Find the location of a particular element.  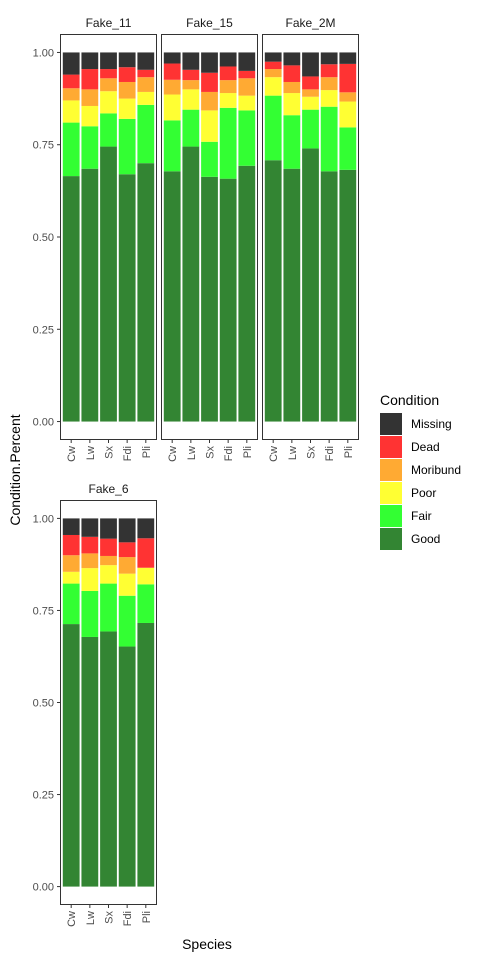

legend-key-missing is located at coordinates (391, 424).